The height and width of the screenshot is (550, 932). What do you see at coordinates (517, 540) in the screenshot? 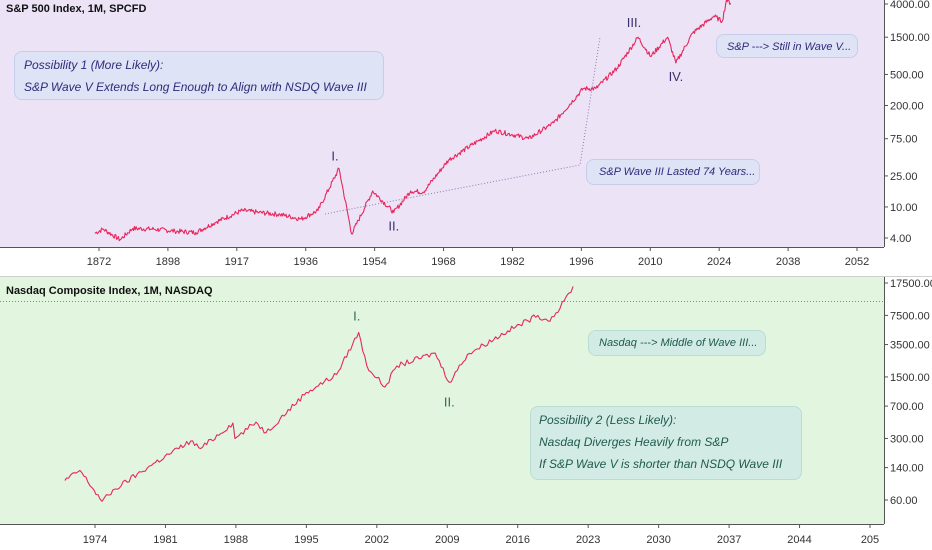
I see `x-tick-label: 2016` at bounding box center [517, 540].